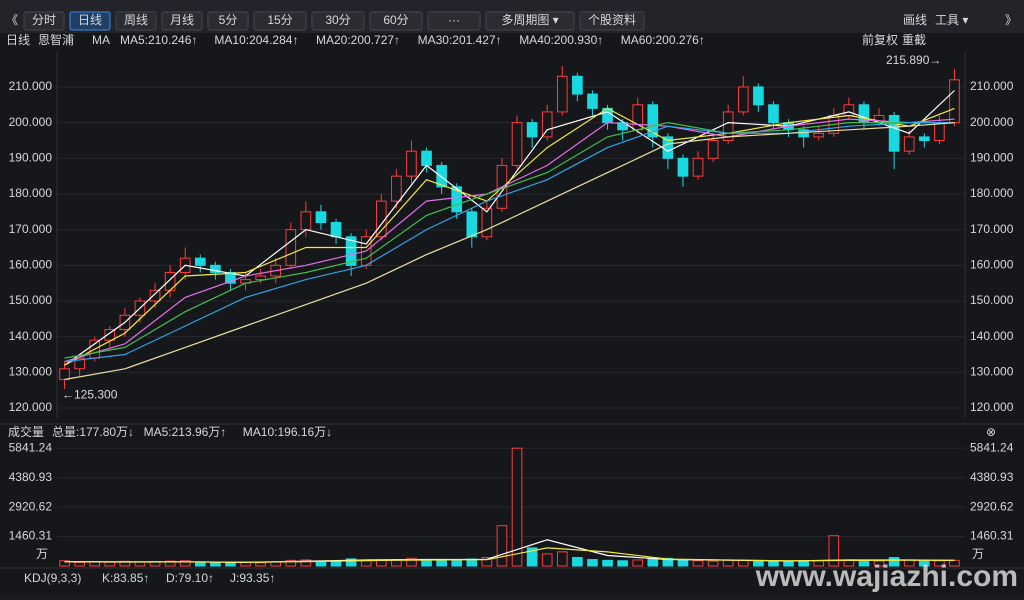 The image size is (1024, 600). I want to click on y-tick-label: 1460.31, so click(992, 536).